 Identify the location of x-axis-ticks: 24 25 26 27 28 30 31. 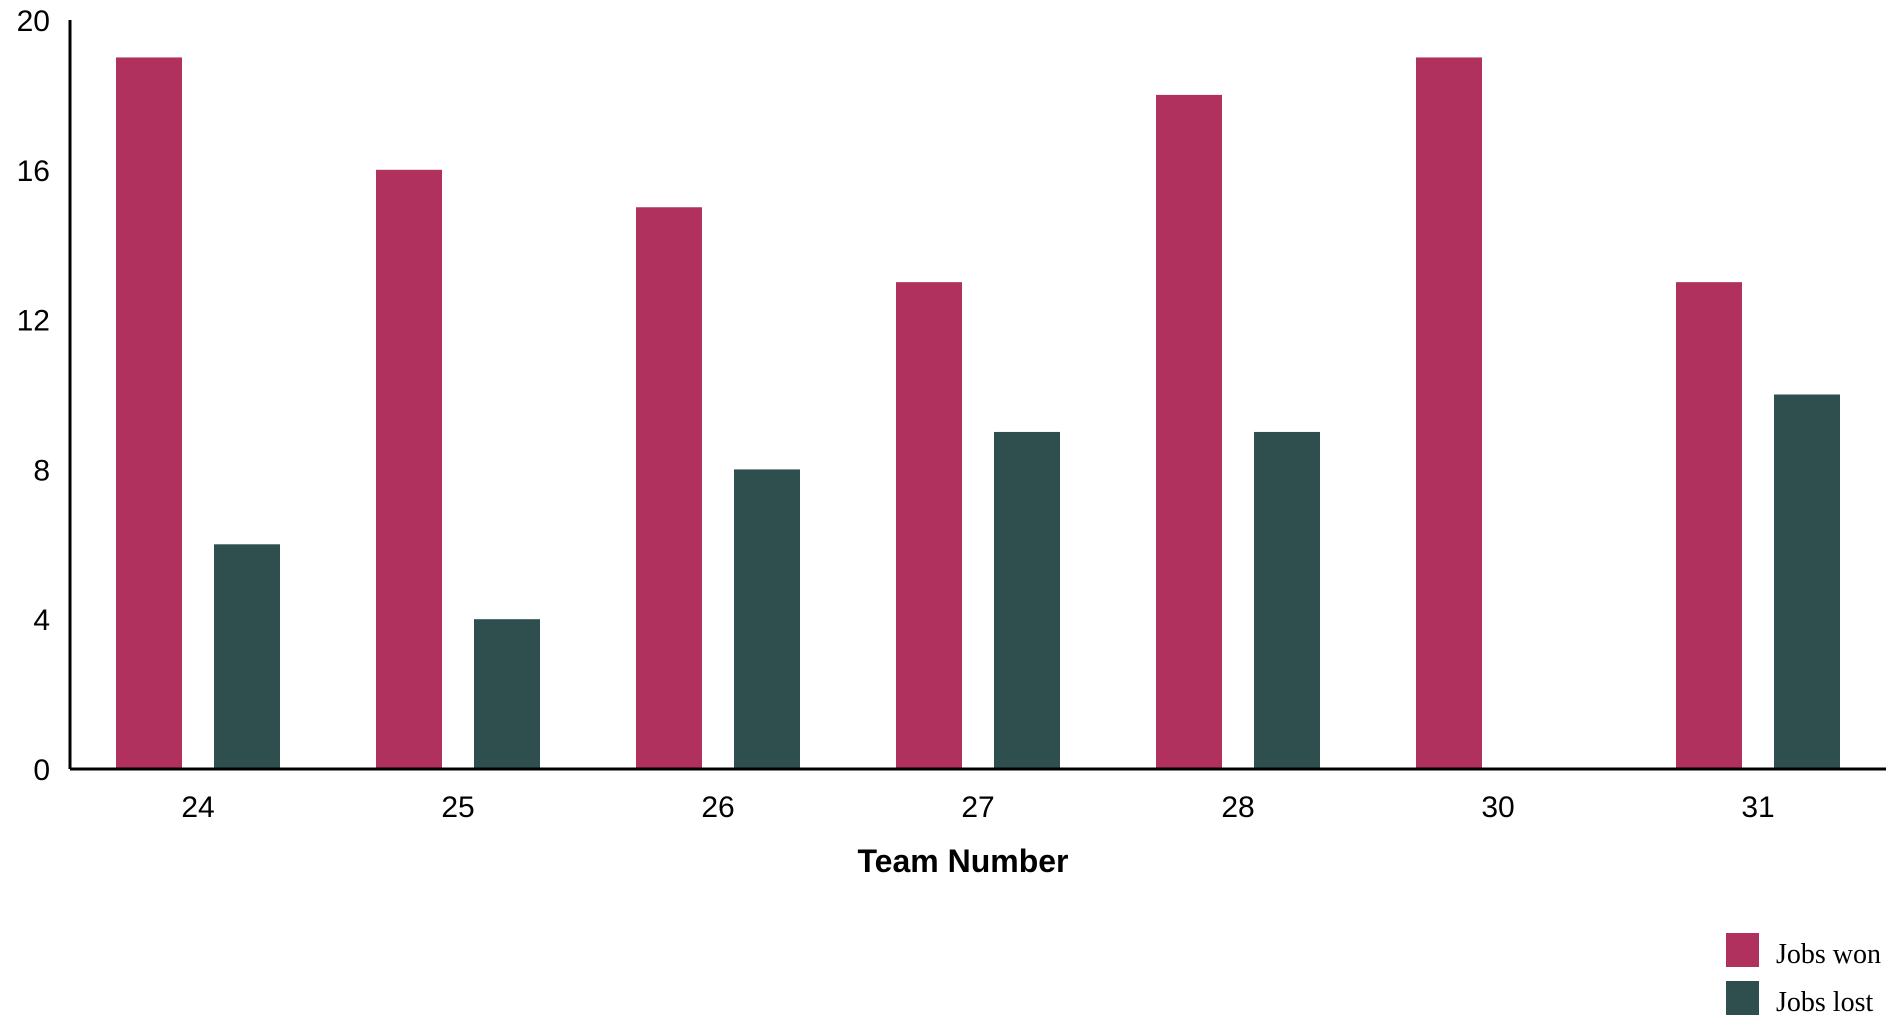
(977, 807).